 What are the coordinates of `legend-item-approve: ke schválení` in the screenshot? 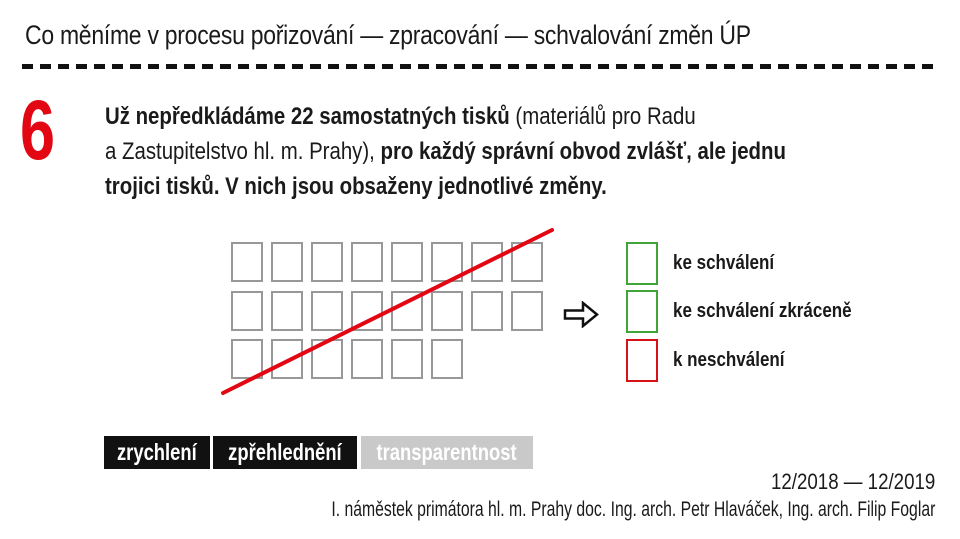 It's located at (709, 263).